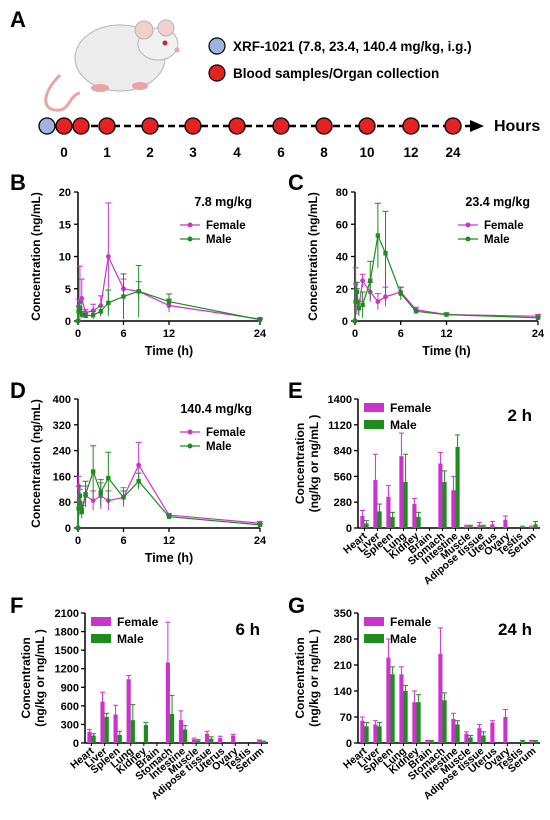 This screenshot has width=550, height=820. I want to click on timeline-tick-label: 10, so click(366, 152).